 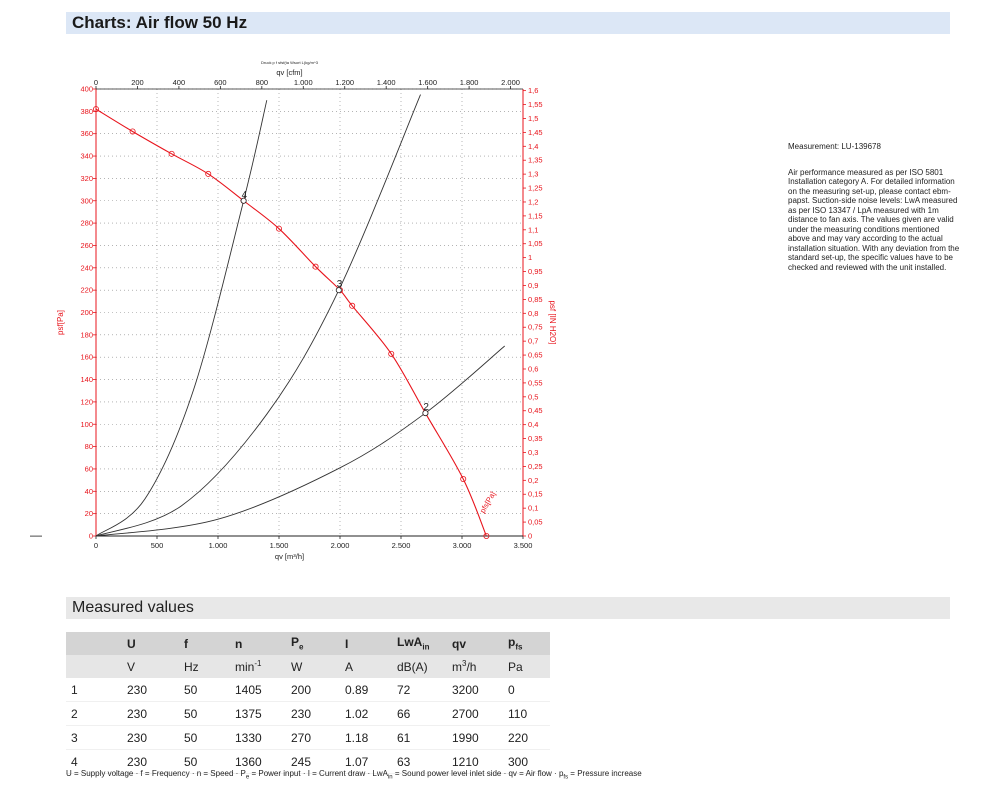 What do you see at coordinates (426, 647) in the screenshot?
I see `header-subscript: in` at bounding box center [426, 647].